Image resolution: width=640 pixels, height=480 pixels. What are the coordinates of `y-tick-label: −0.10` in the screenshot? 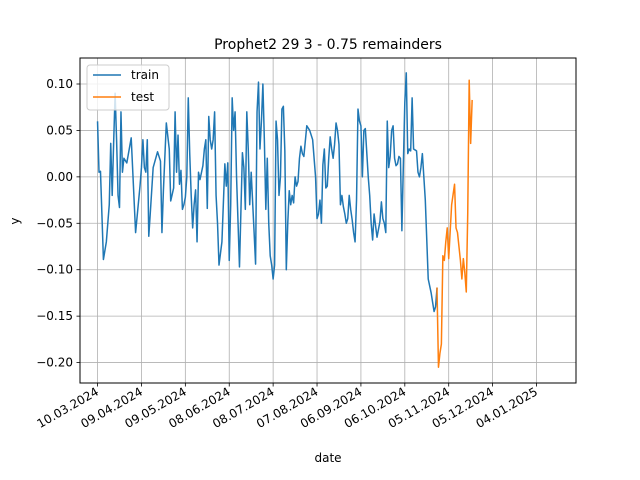 It's located at (54, 270).